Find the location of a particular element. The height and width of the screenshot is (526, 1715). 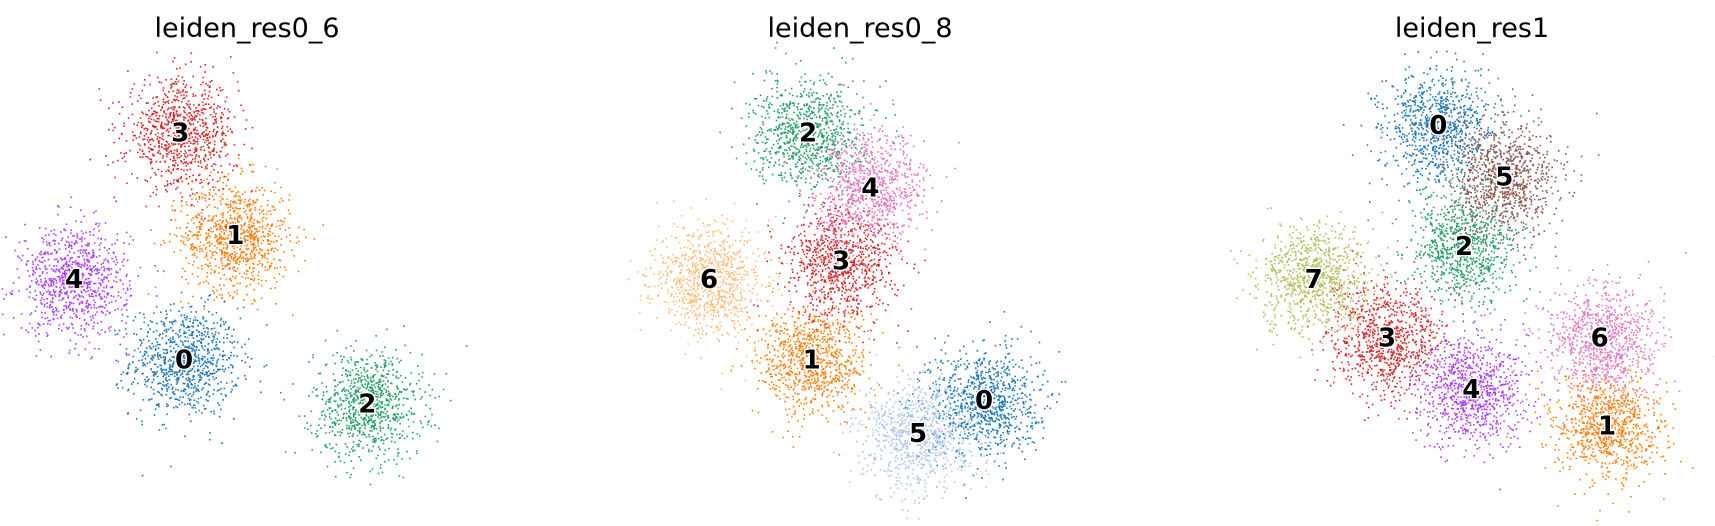

cluster-5-points is located at coordinates (917, 437).